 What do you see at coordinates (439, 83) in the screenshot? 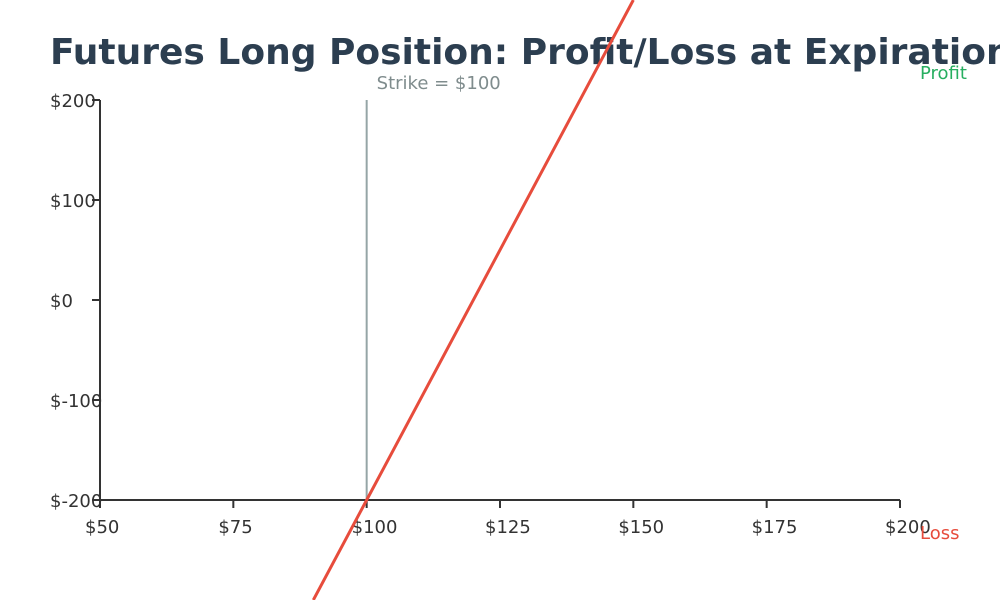
I see `strike-label: Strike = $100` at bounding box center [439, 83].